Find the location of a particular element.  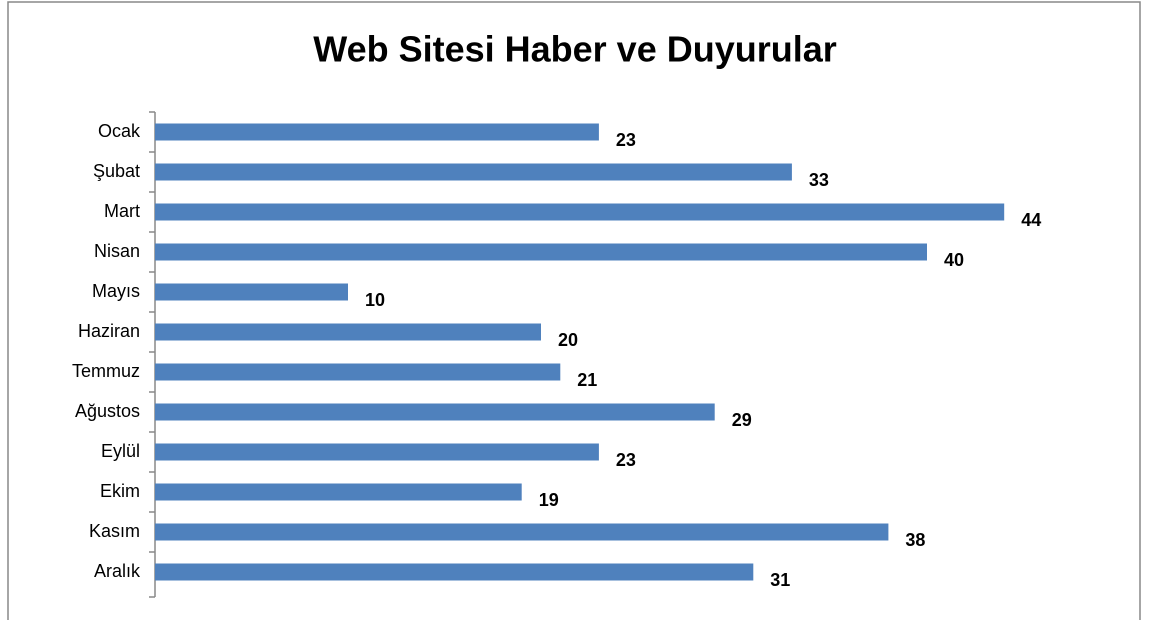

data-label: 40 is located at coordinates (954, 260).